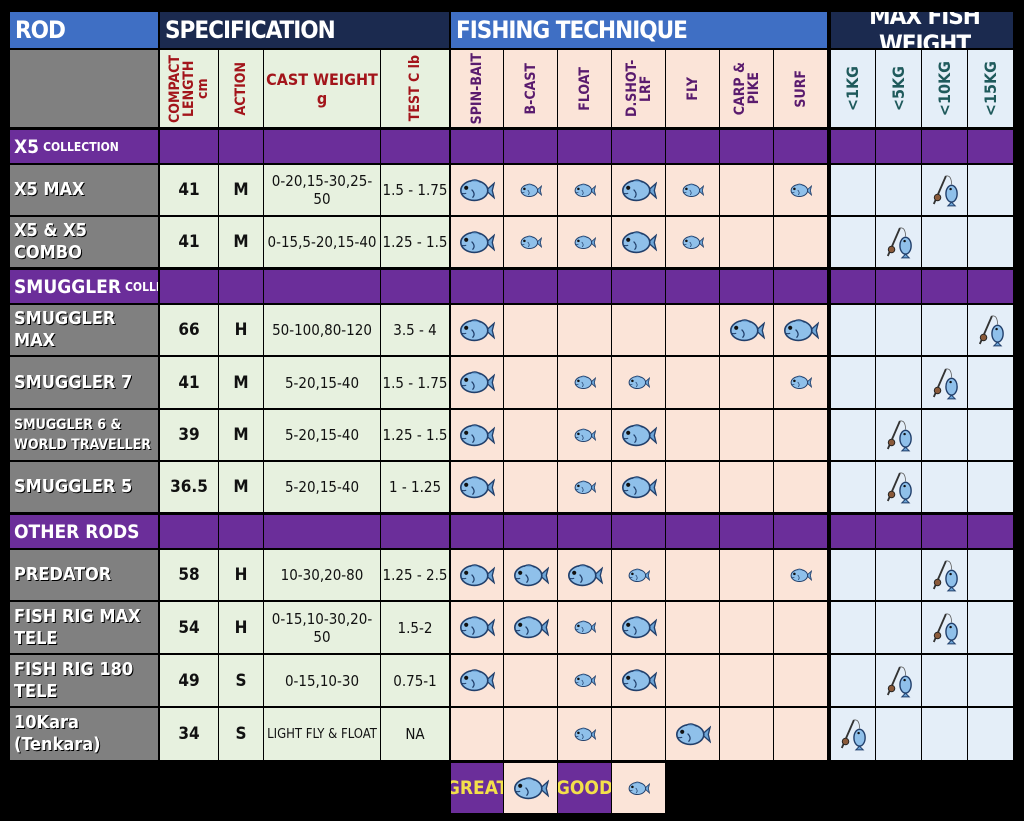  What do you see at coordinates (241, 575) in the screenshot?
I see `action-value: H` at bounding box center [241, 575].